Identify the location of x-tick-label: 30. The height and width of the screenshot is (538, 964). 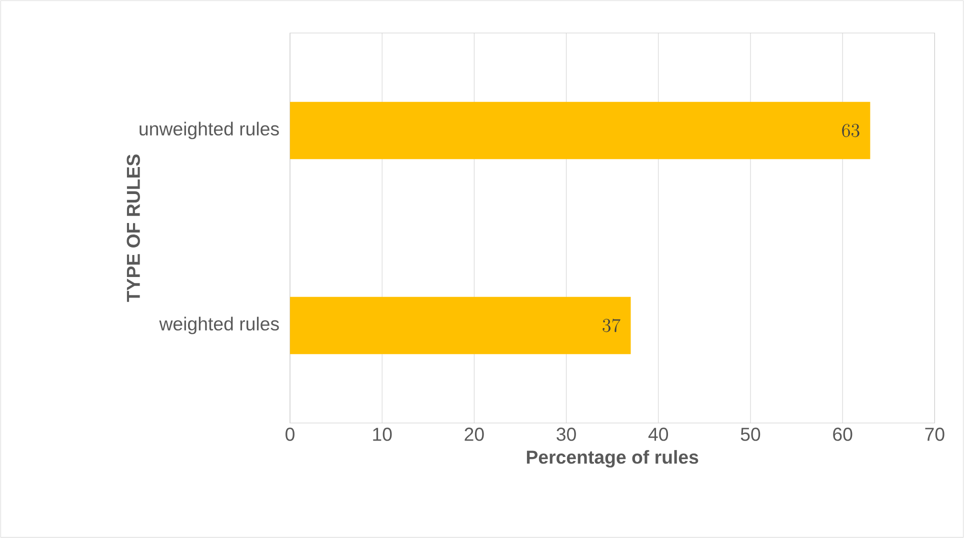
(566, 434).